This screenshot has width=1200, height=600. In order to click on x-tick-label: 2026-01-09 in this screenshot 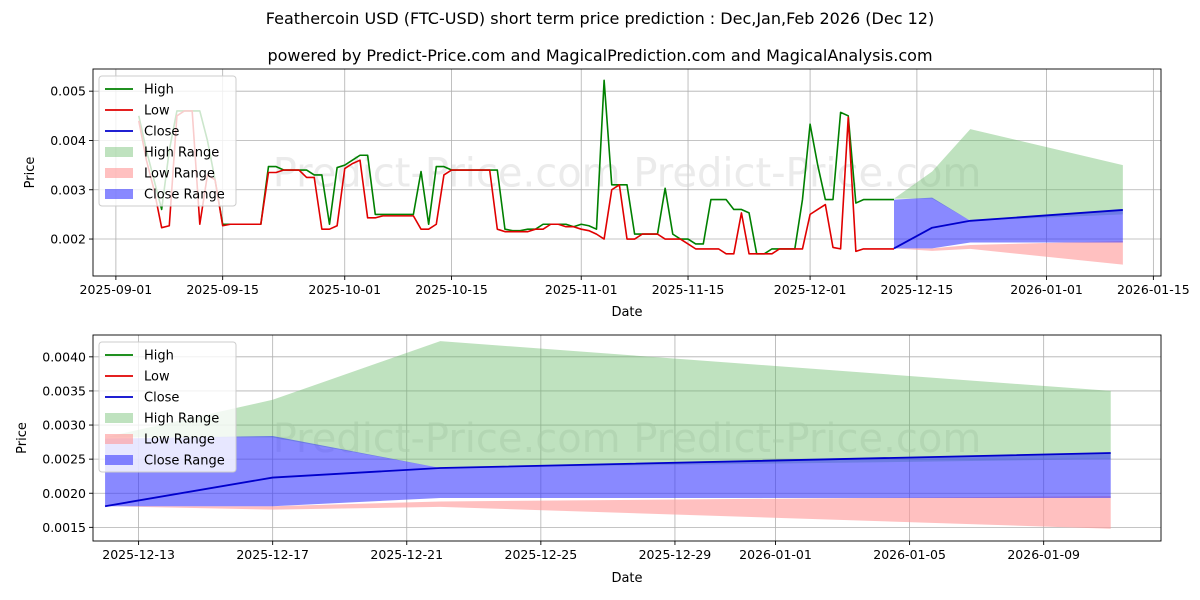, I will do `click(1043, 554)`.